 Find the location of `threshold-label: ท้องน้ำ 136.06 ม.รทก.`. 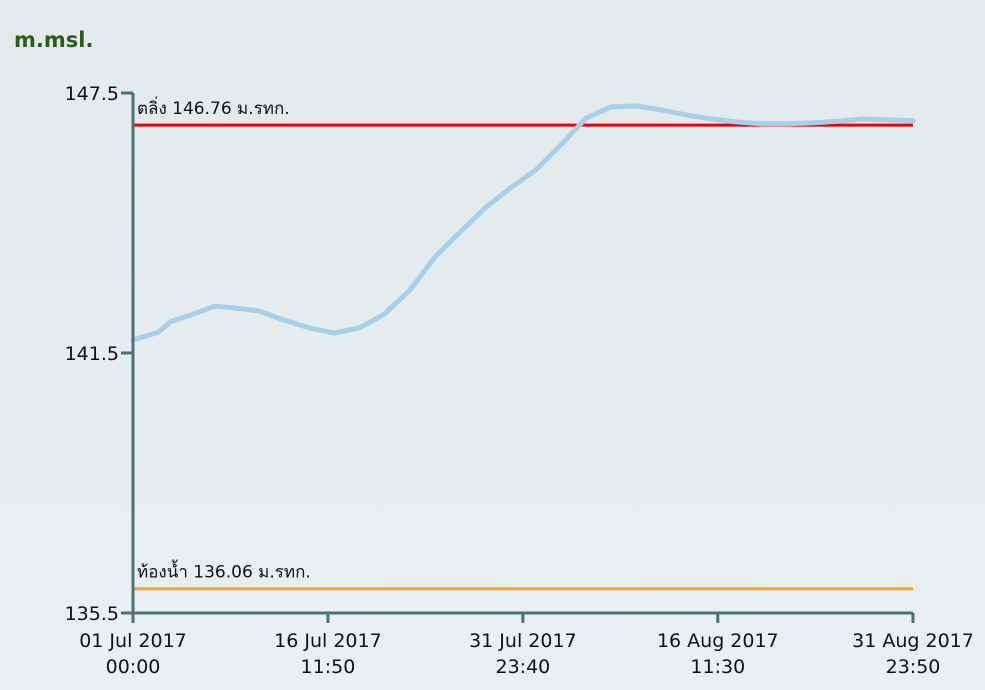

threshold-label: ท้องน้ำ 136.06 ม.รทก. is located at coordinates (224, 571).